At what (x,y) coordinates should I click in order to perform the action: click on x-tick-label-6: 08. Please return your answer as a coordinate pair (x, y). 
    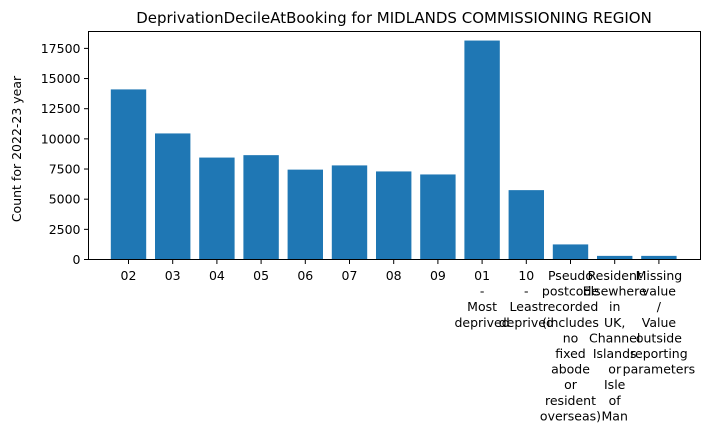
    Looking at the image, I should click on (394, 275).